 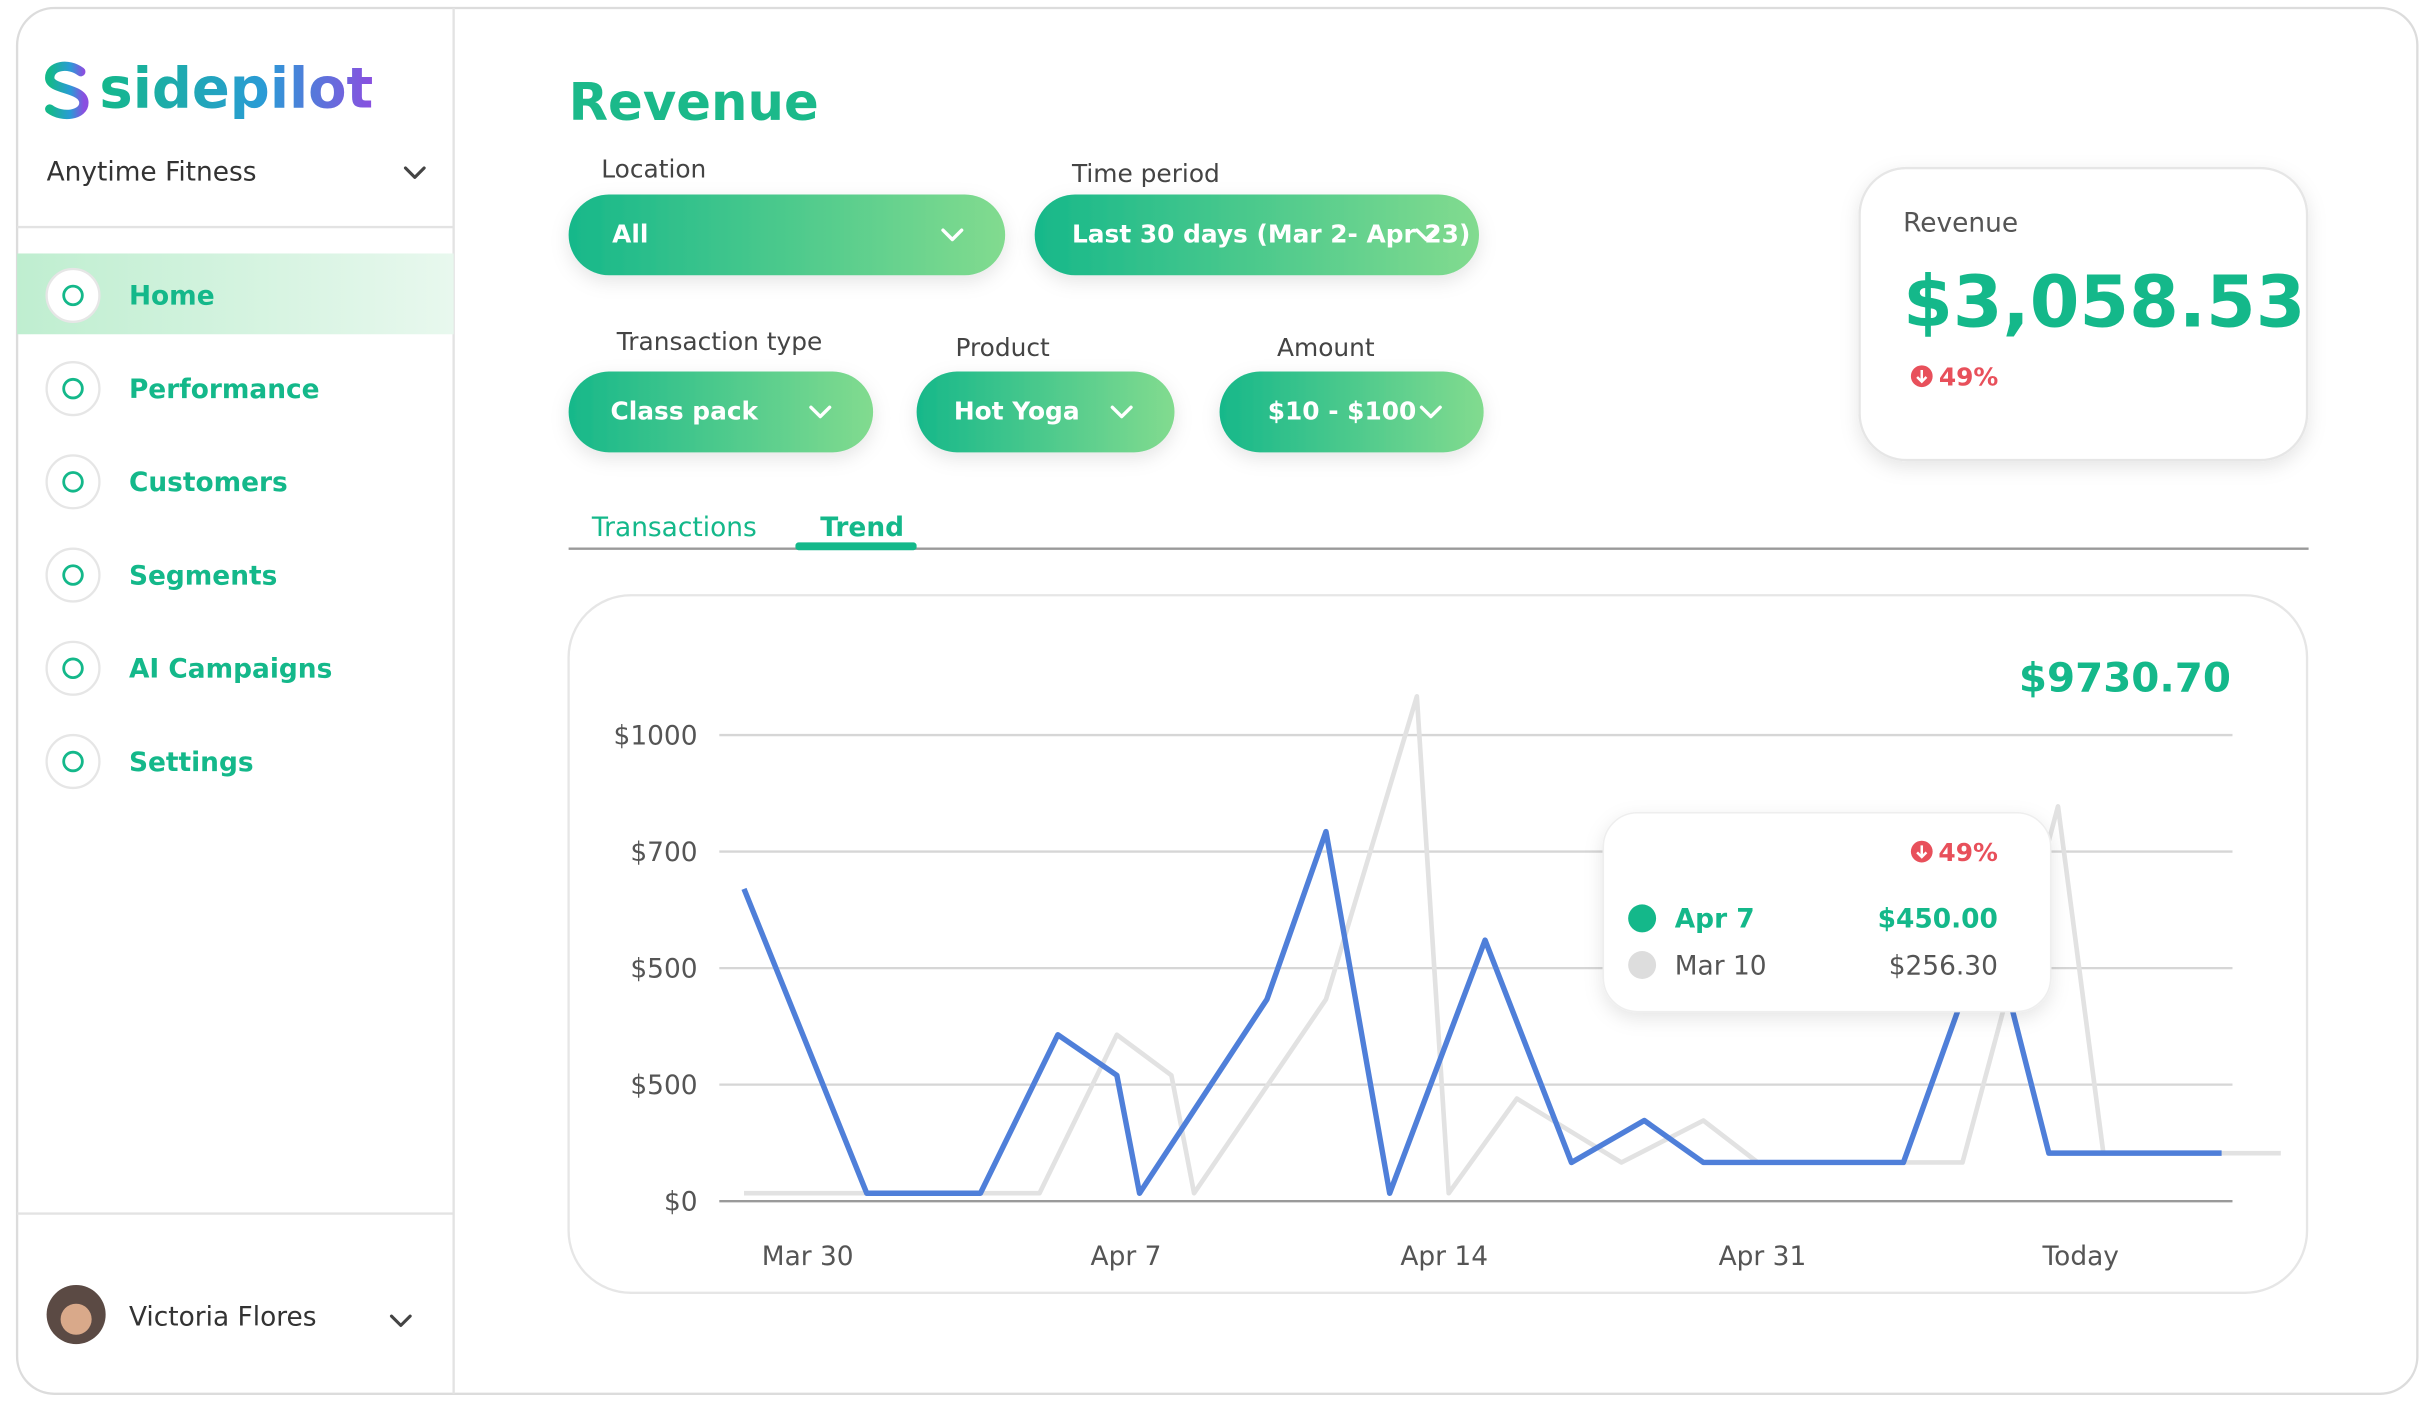 What do you see at coordinates (2080, 1256) in the screenshot?
I see `x-tick-label: Today` at bounding box center [2080, 1256].